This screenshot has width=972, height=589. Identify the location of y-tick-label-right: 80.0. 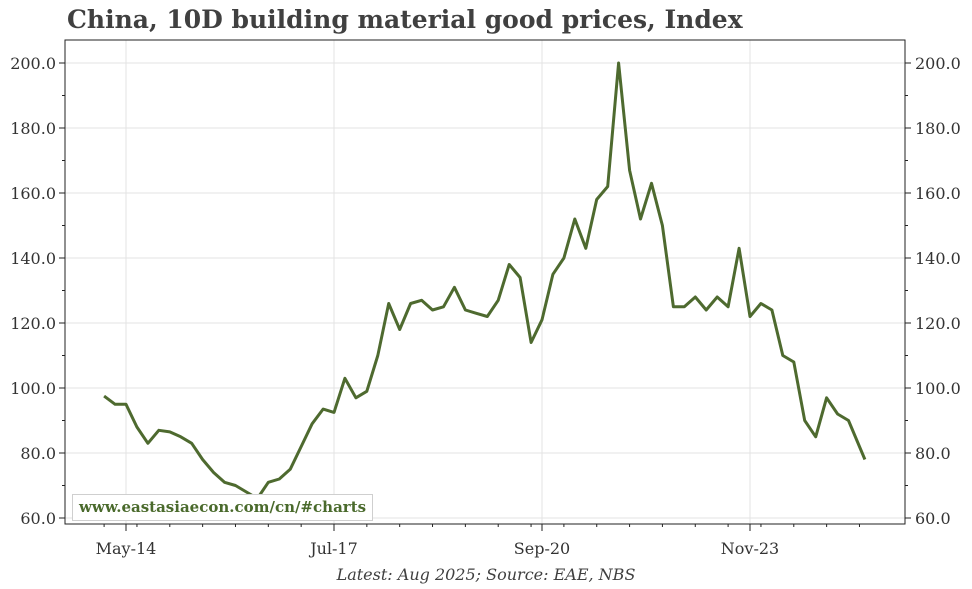
(933, 453).